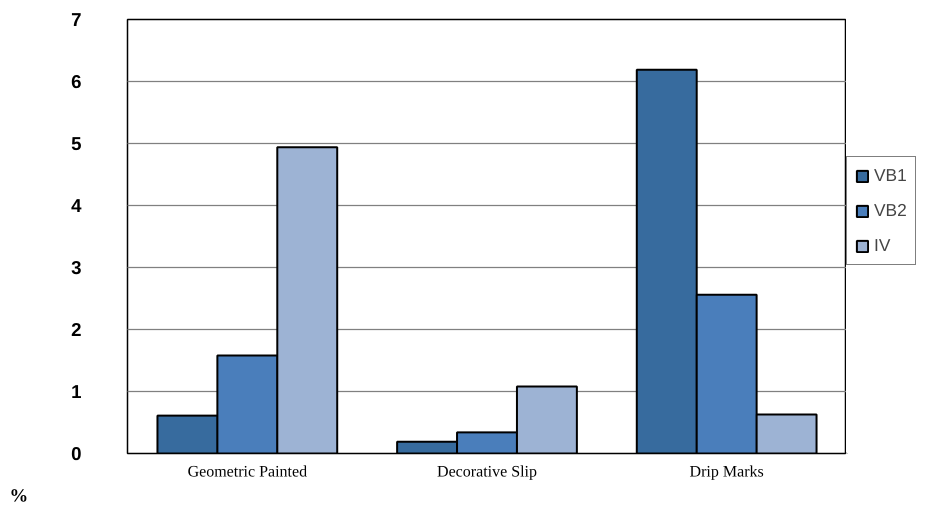 The width and height of the screenshot is (942, 506). What do you see at coordinates (76, 205) in the screenshot?
I see `y-tick-label: 4` at bounding box center [76, 205].